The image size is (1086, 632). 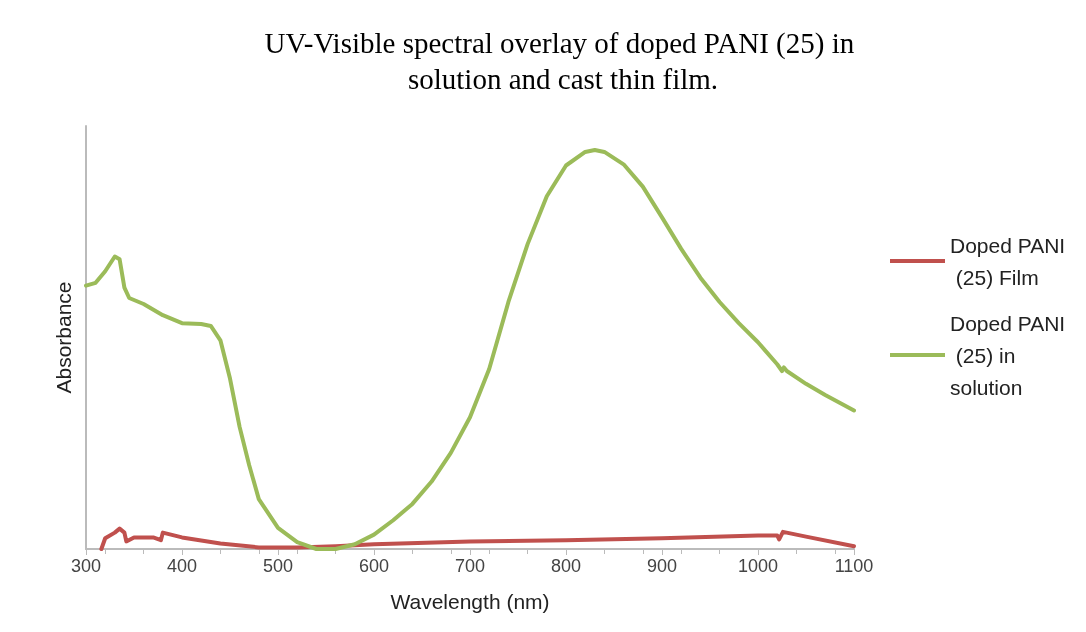 What do you see at coordinates (470, 566) in the screenshot?
I see `x-tick-label: 700` at bounding box center [470, 566].